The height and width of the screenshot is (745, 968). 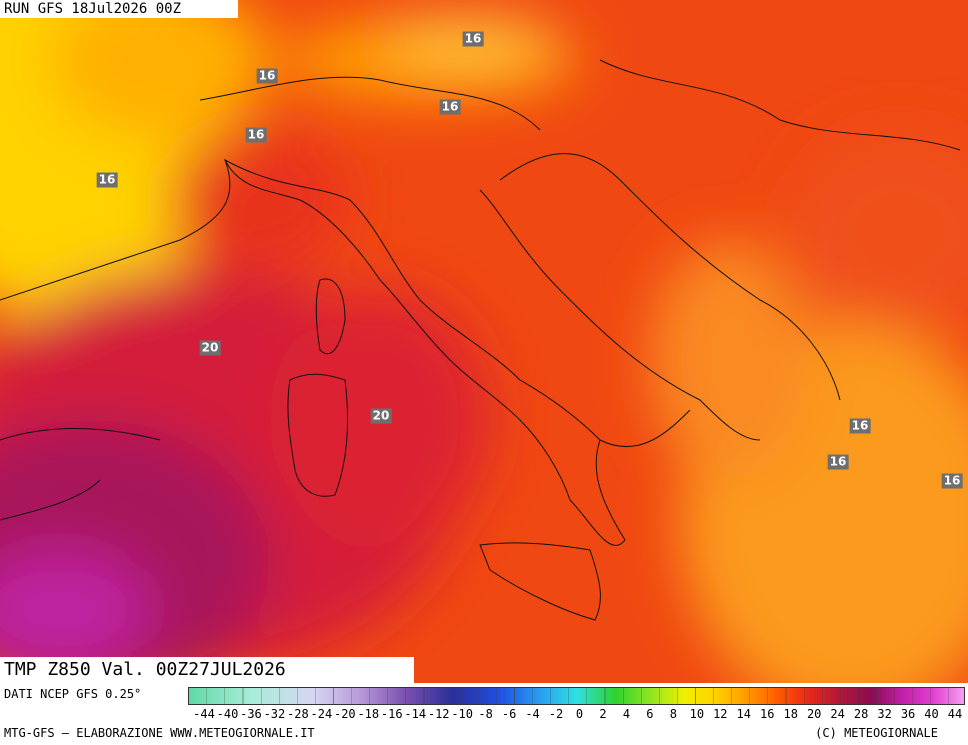 I want to click on adriatic-coast, so click(x=620, y=315).